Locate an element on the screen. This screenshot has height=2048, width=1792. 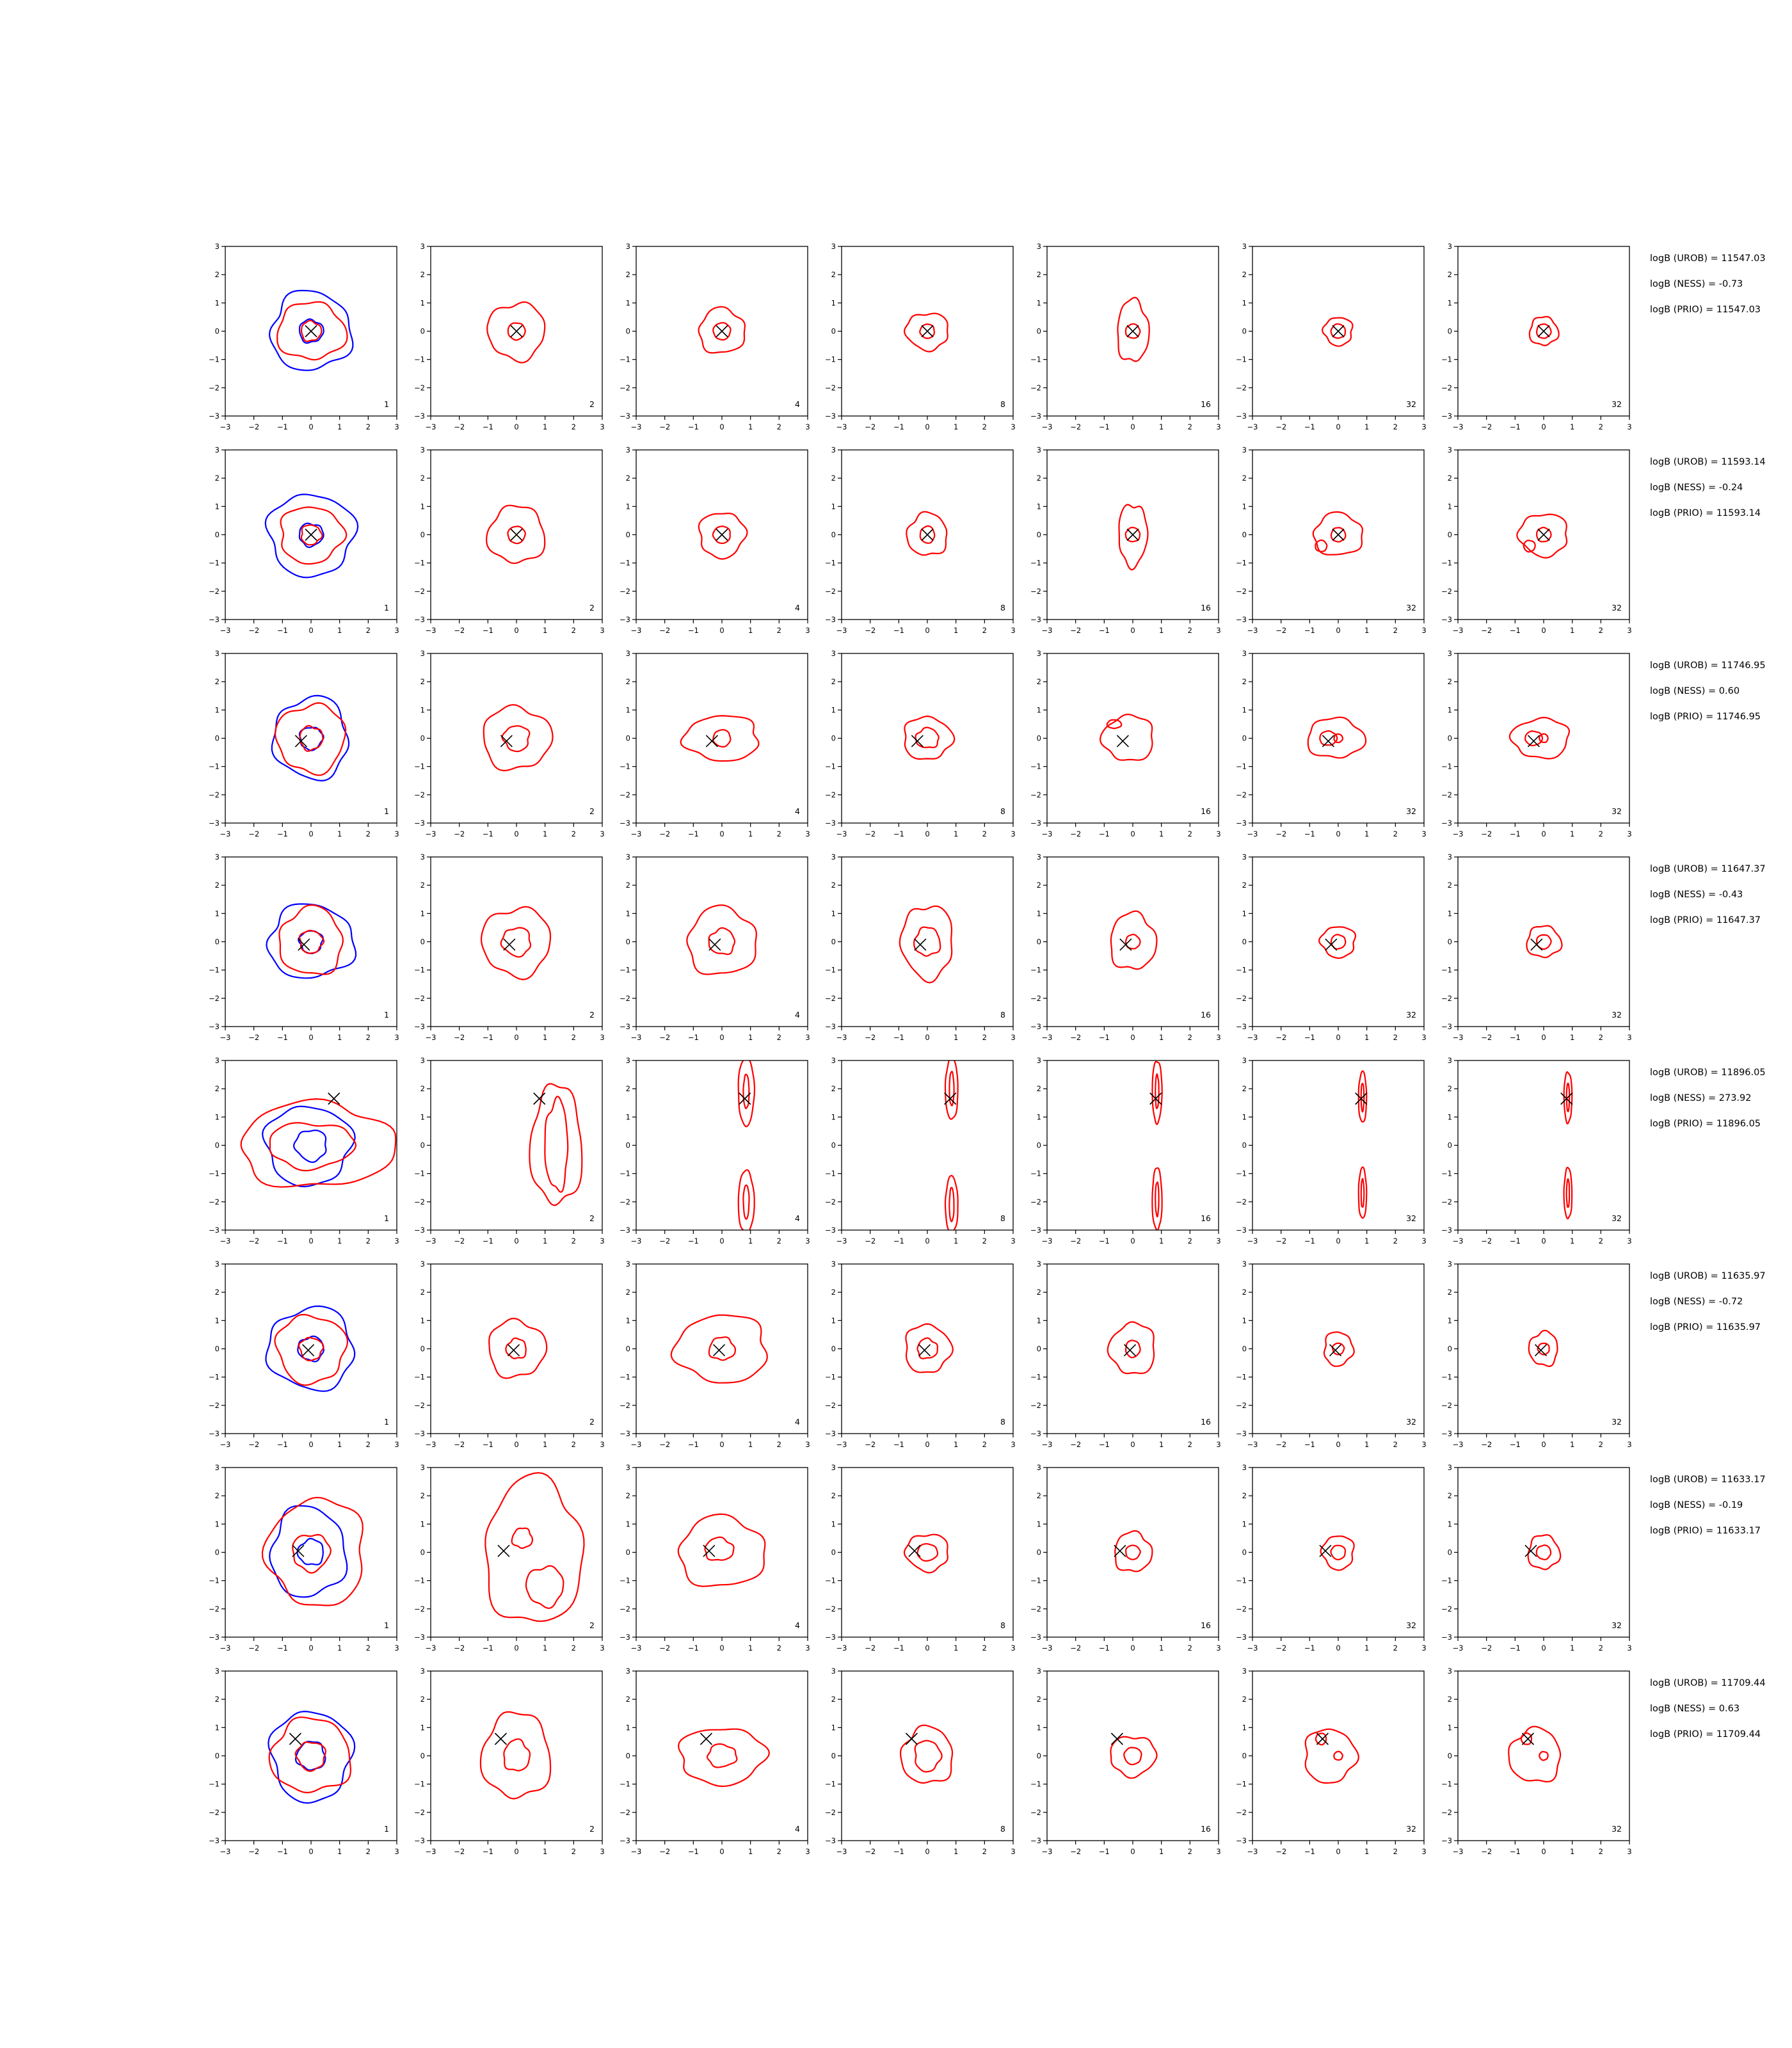
subplot-r2-c2: −3−3 −2 −2 −1 −1 0 0 1 1 2 2 3 3 2 is located at coordinates (509, 540).